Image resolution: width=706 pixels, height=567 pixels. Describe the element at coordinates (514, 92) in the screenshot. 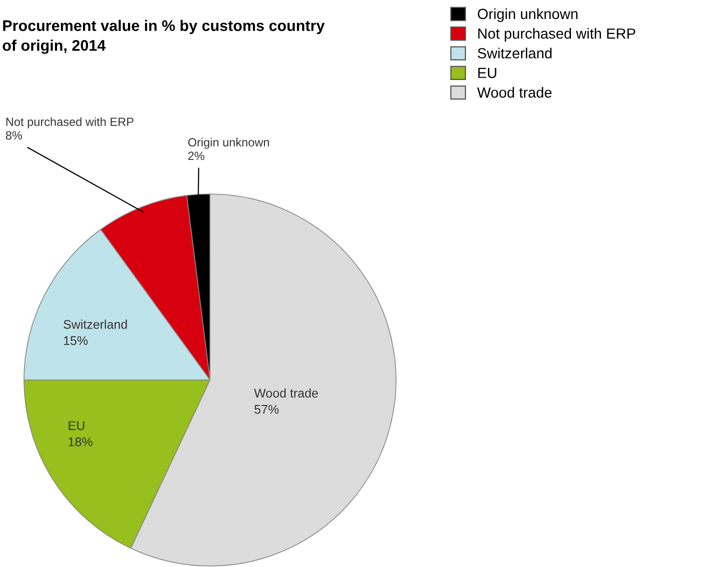

I see `legend-label: Wood trade` at that location.